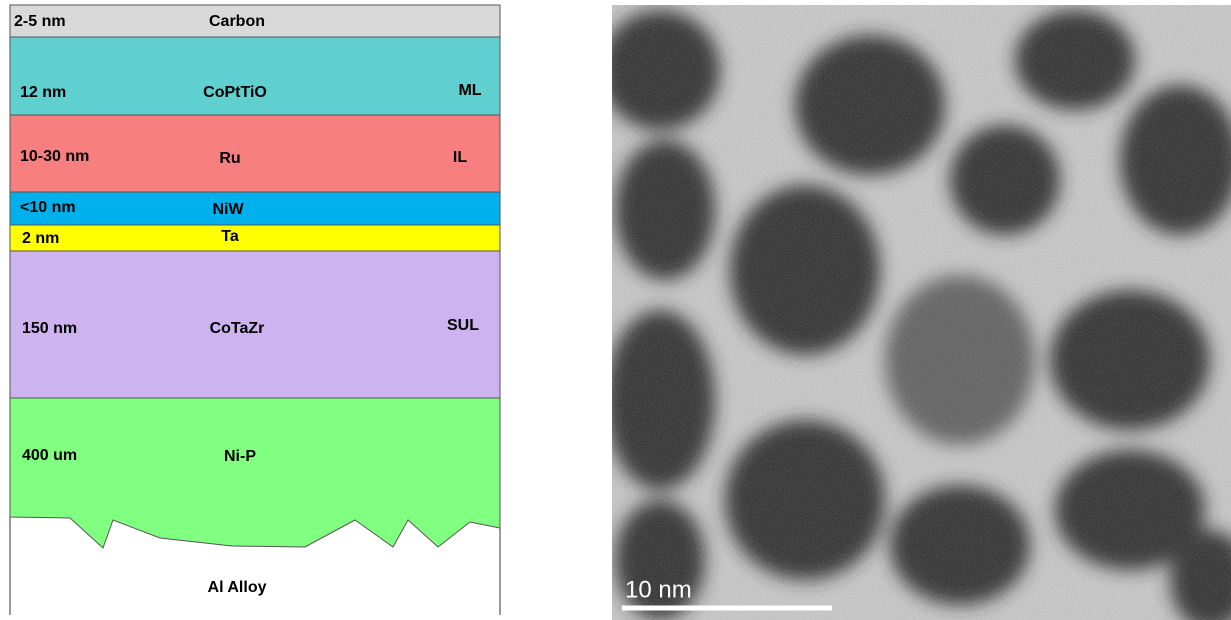  Describe the element at coordinates (237, 328) in the screenshot. I see `material: CoTaZr` at that location.